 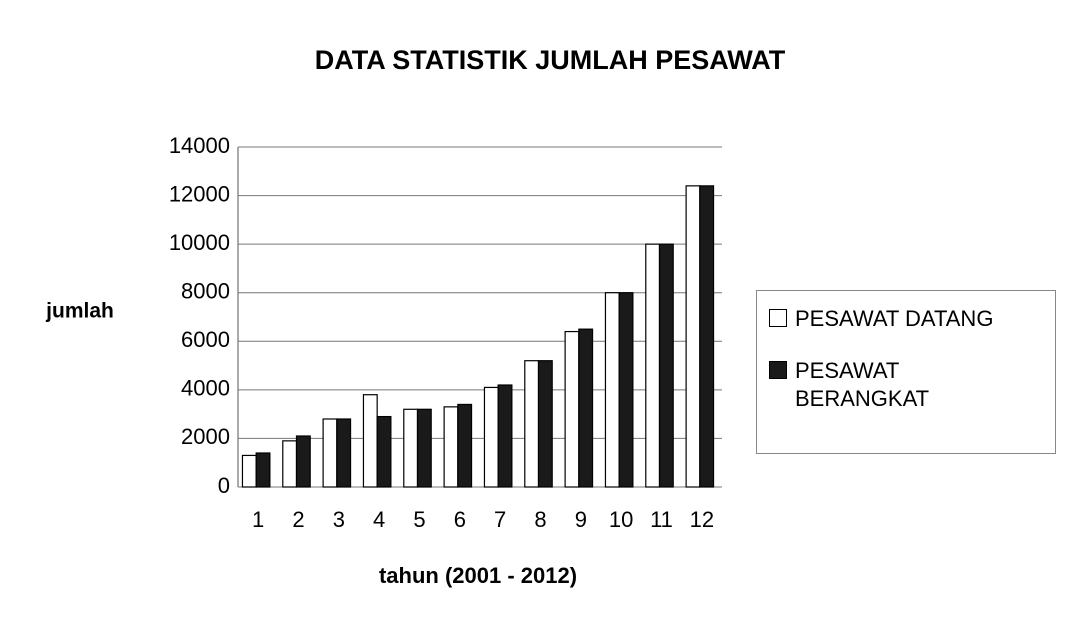 I want to click on y-tick-label: 0, so click(x=224, y=485).